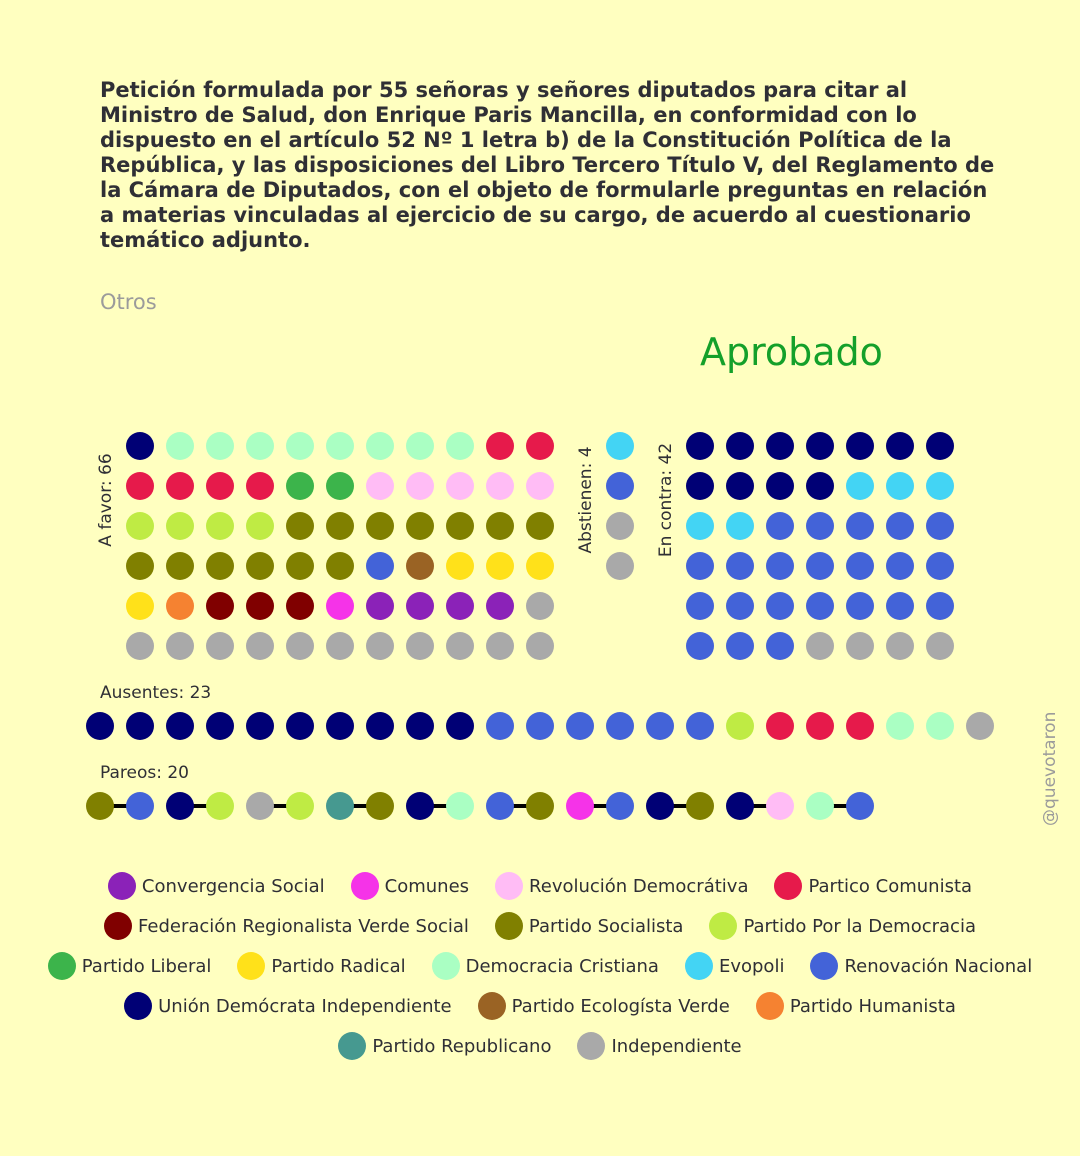 This screenshot has width=1080, height=1156. I want to click on legend-item: Federación Regionalista Verde Social, so click(286, 926).